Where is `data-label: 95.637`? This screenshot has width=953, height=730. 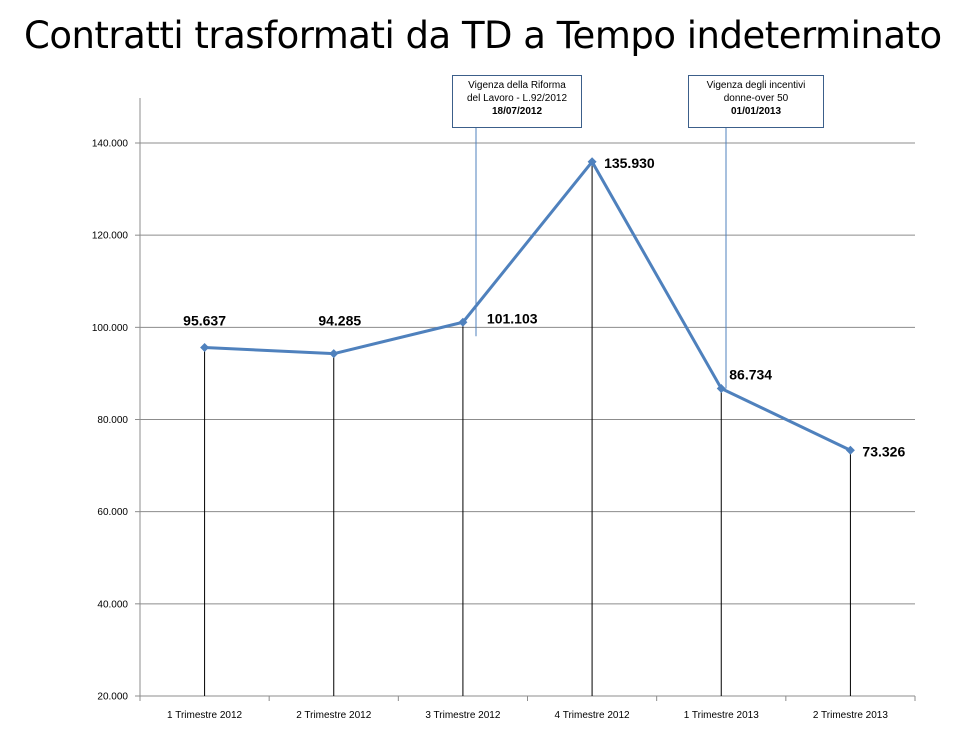 data-label: 95.637 is located at coordinates (204, 320).